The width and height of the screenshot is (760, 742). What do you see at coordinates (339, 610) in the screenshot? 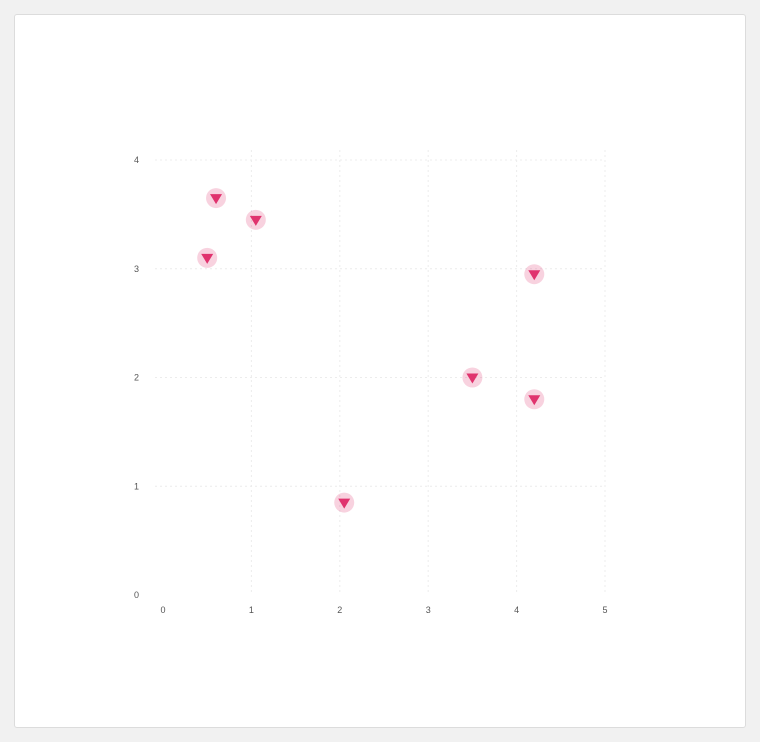
I see `x-tick-label: 2` at bounding box center [339, 610].